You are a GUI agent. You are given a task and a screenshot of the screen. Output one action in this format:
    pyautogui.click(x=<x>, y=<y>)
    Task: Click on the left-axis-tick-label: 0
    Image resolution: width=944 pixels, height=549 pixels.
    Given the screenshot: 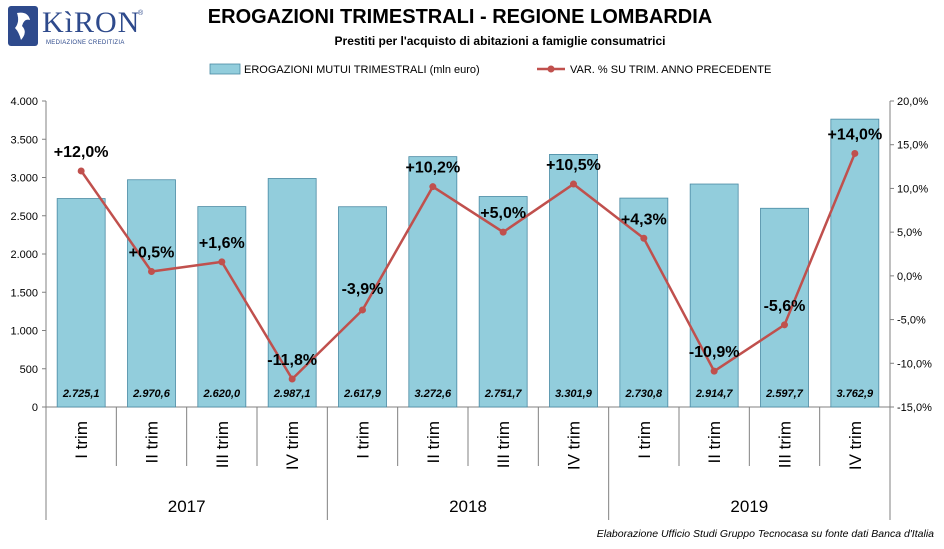 What is the action you would take?
    pyautogui.click(x=35, y=408)
    